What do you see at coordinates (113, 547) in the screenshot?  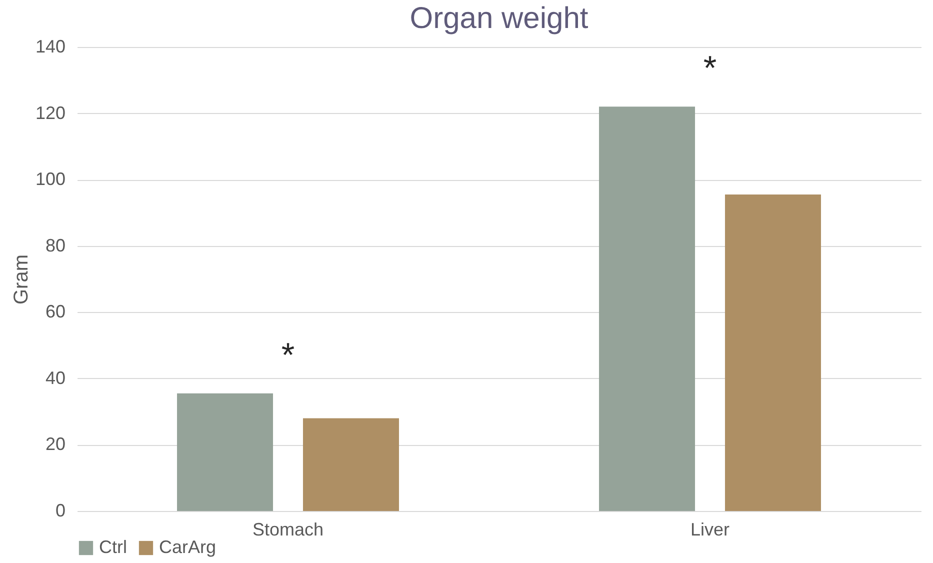 I see `legend-label: Ctrl` at bounding box center [113, 547].